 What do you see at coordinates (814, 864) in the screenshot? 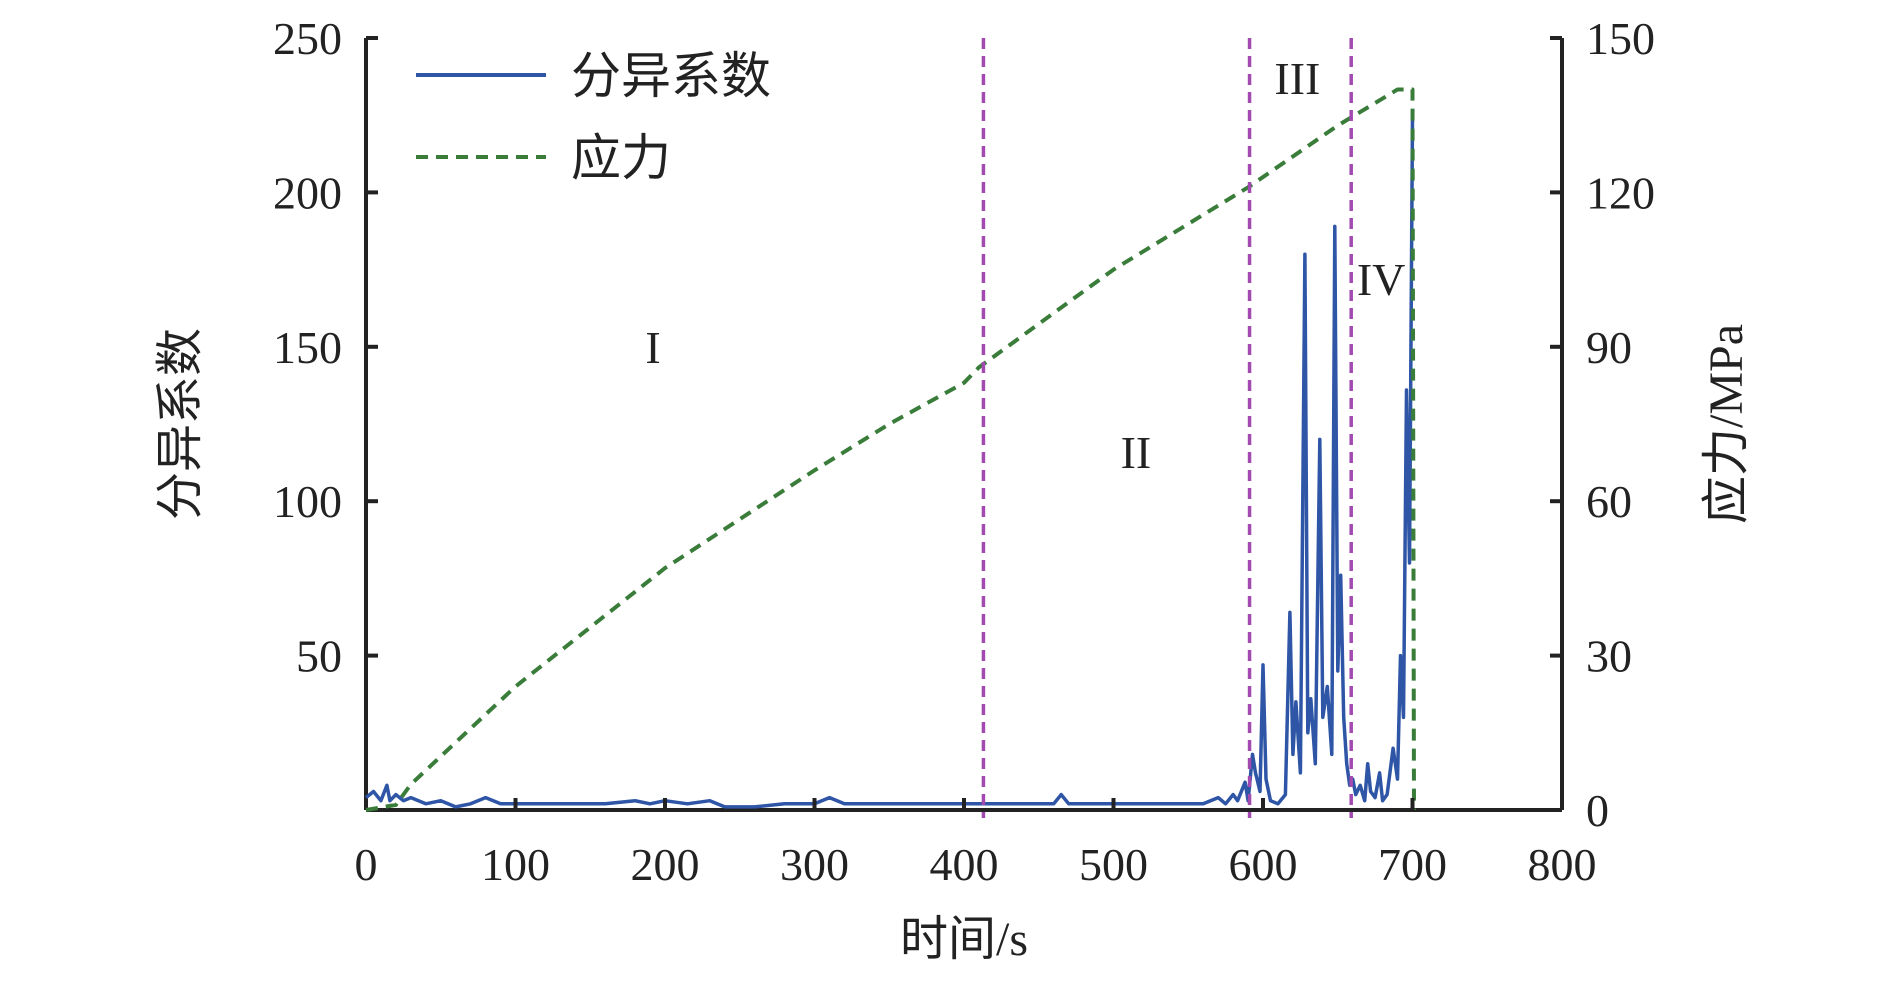
I see `x-tick-label: 300` at bounding box center [814, 864].